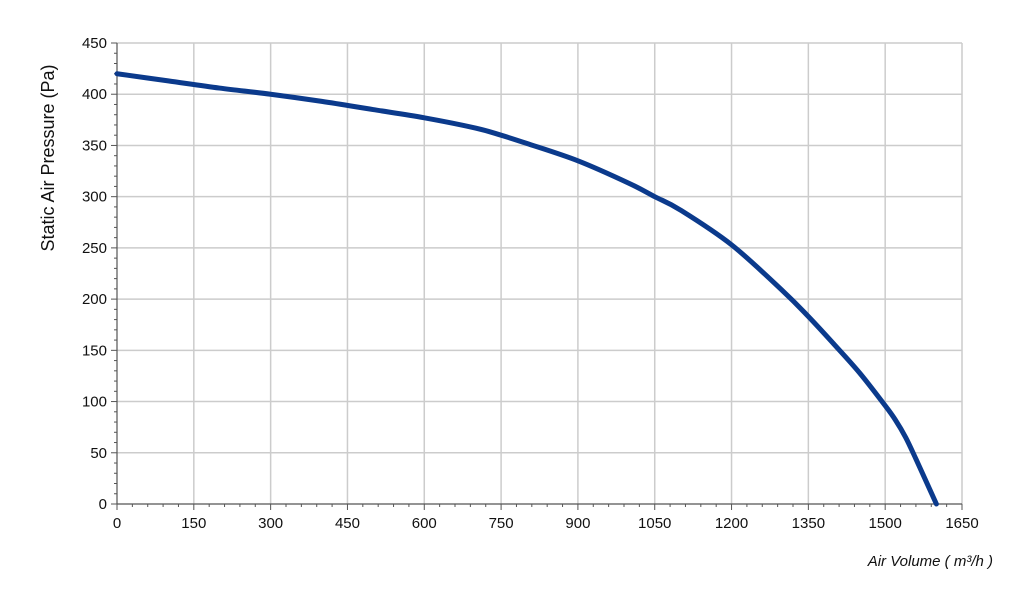  What do you see at coordinates (94, 197) in the screenshot?
I see `y-tick-label: 300` at bounding box center [94, 197].